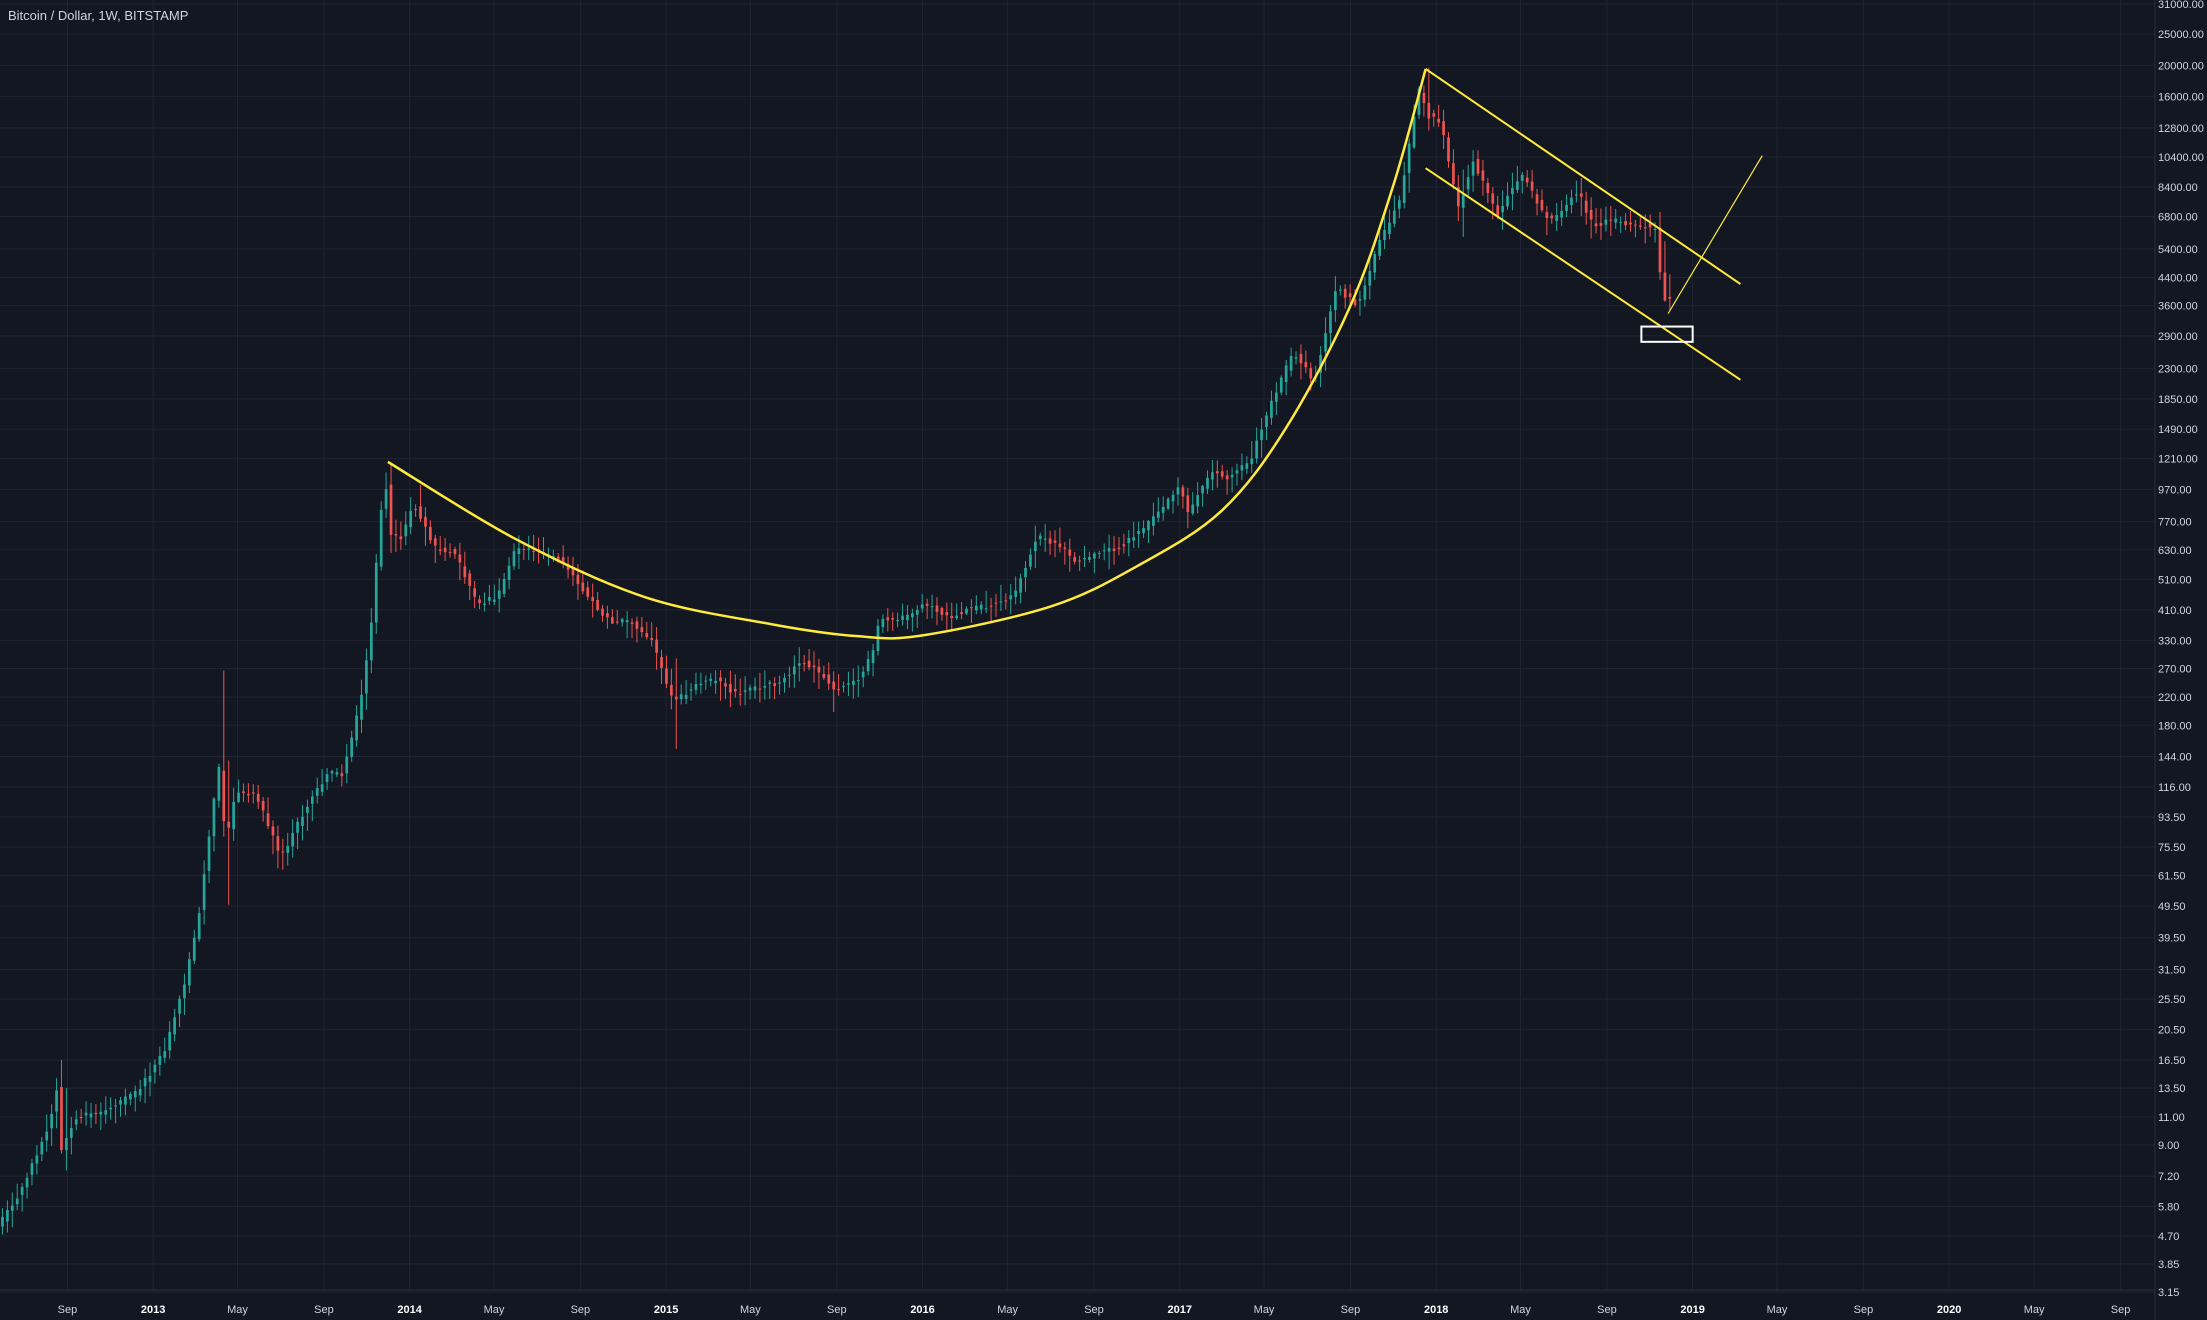  I want to click on price-tick-label: 39.50, so click(2172, 939).